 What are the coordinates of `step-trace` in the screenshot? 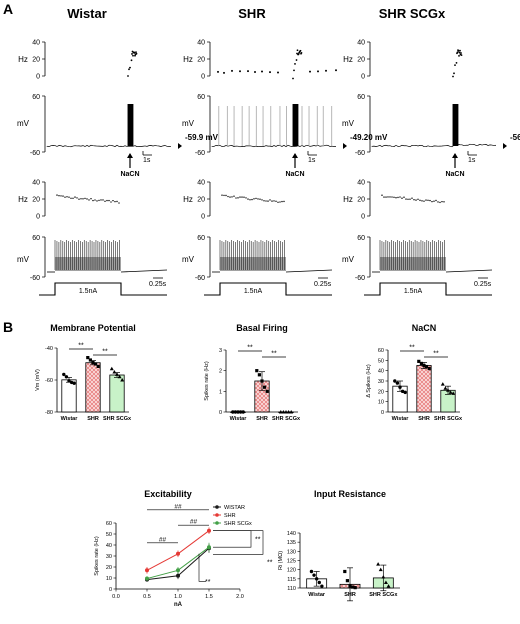 It's located at (469, 271).